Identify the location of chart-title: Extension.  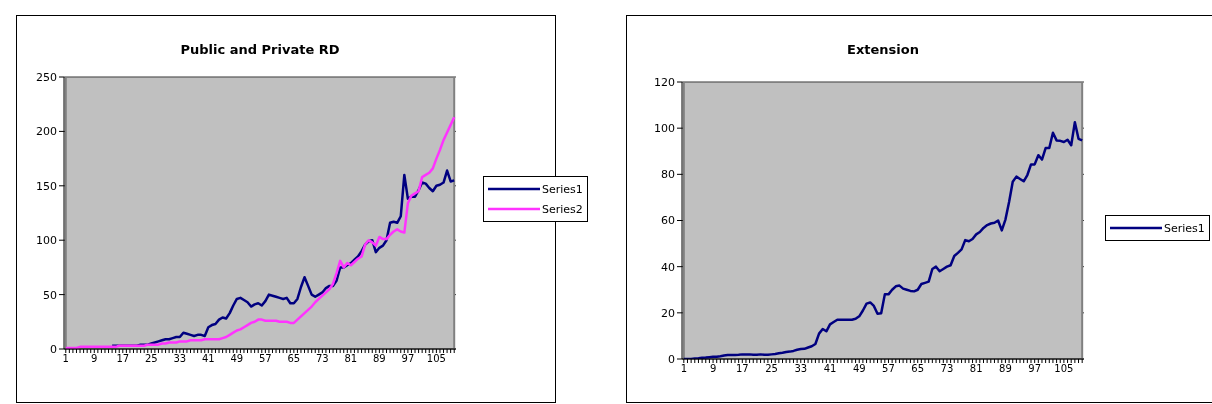
(883, 49).